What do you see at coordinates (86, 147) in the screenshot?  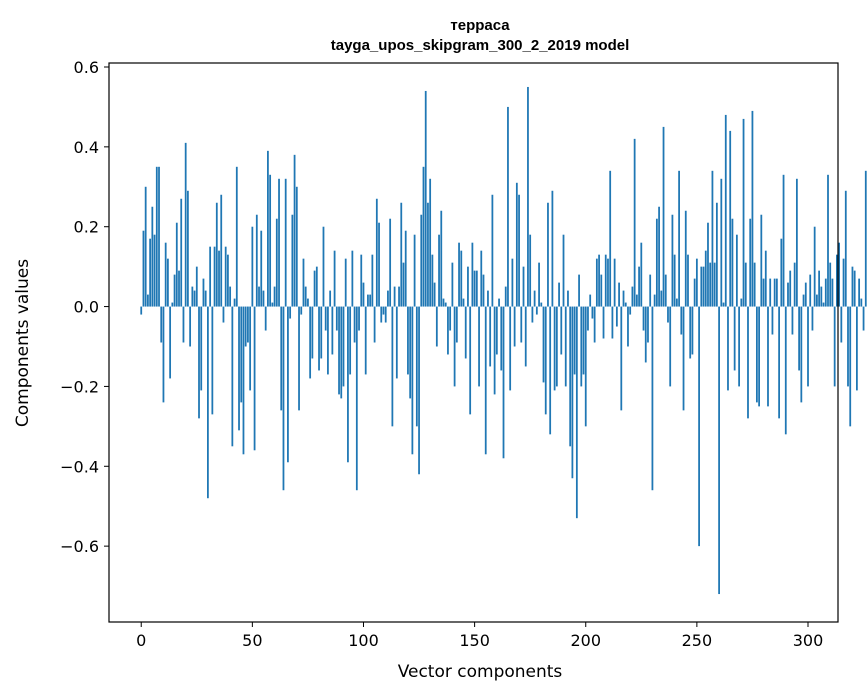 I see `y-tick-label: 0.4` at bounding box center [86, 147].